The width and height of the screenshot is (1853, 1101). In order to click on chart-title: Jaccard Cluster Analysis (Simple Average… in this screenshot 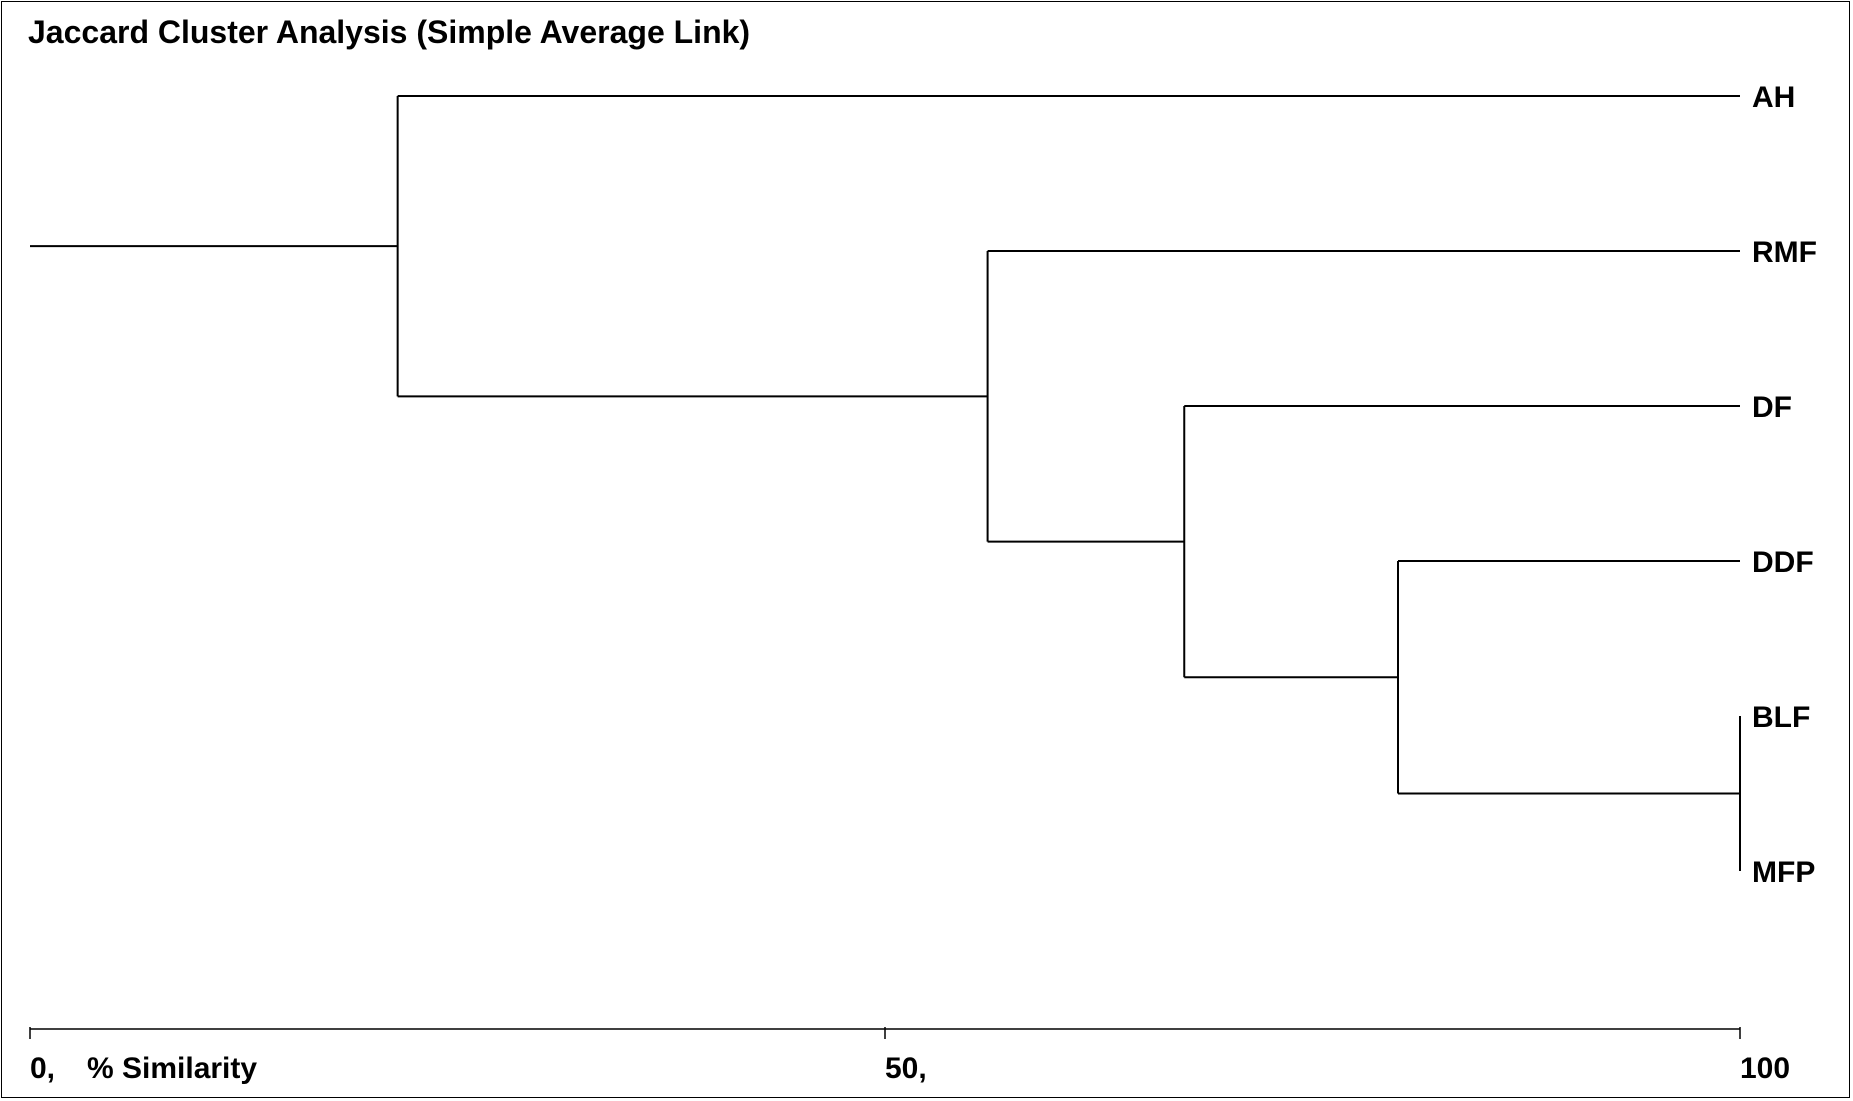, I will do `click(389, 32)`.